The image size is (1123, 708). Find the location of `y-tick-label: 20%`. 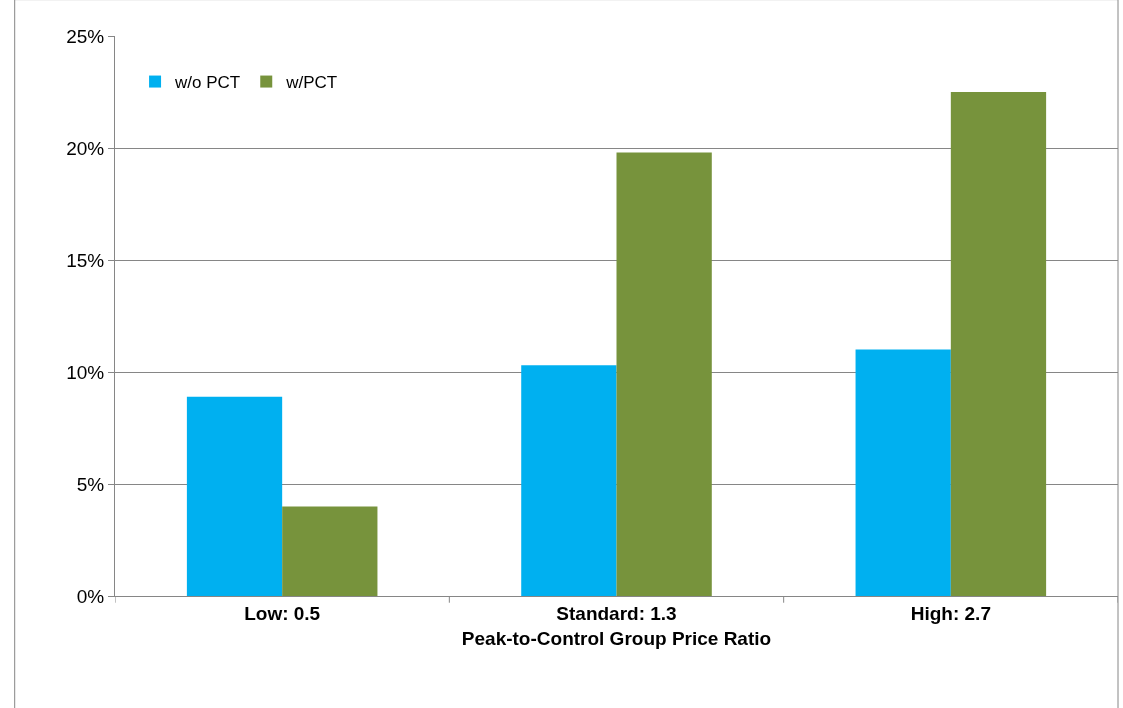

y-tick-label: 20% is located at coordinates (85, 148).